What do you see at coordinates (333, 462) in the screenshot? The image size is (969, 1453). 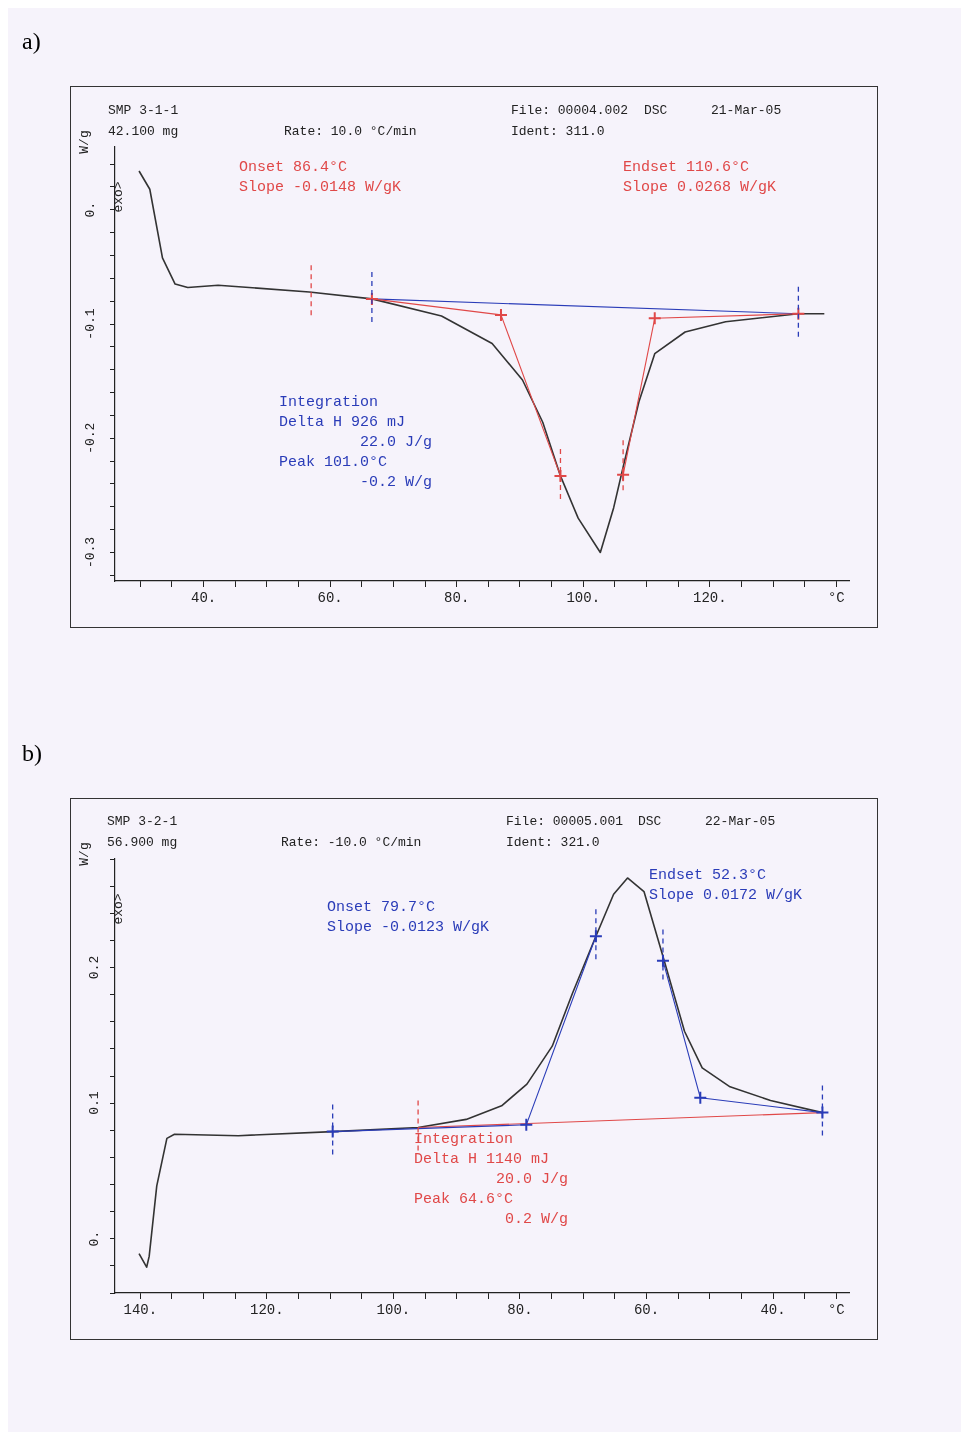 I see `annotation: Peak 101.0°C` at bounding box center [333, 462].